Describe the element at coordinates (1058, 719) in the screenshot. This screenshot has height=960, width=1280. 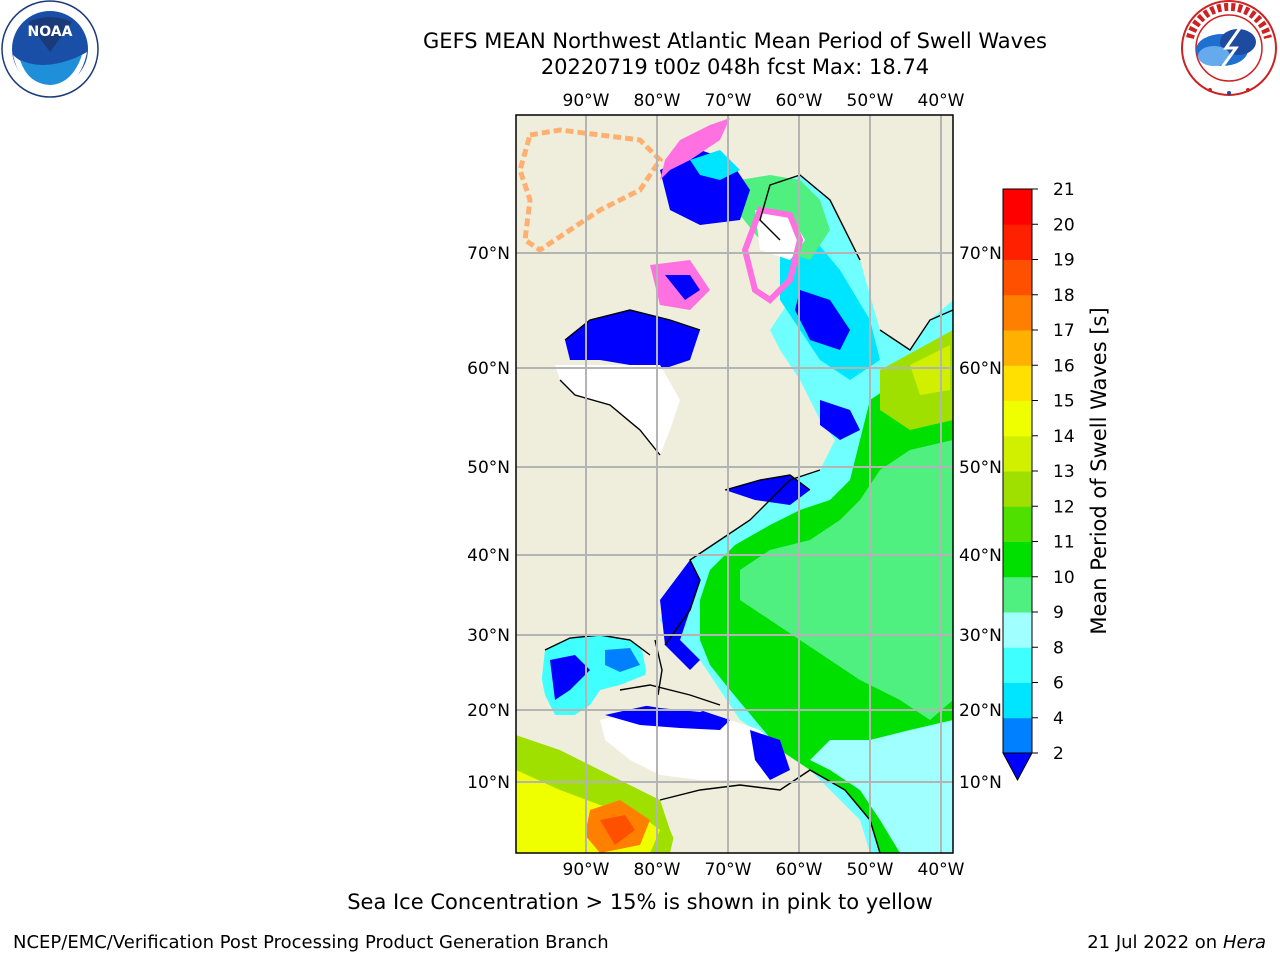
I see `colorbar-tick-label: 4` at that location.